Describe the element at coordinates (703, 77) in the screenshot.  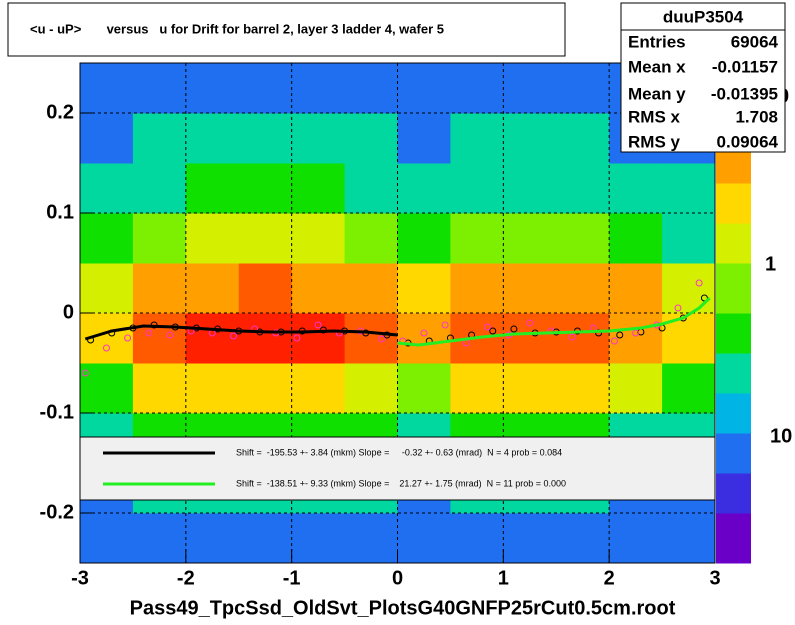
I see `stats-box` at that location.